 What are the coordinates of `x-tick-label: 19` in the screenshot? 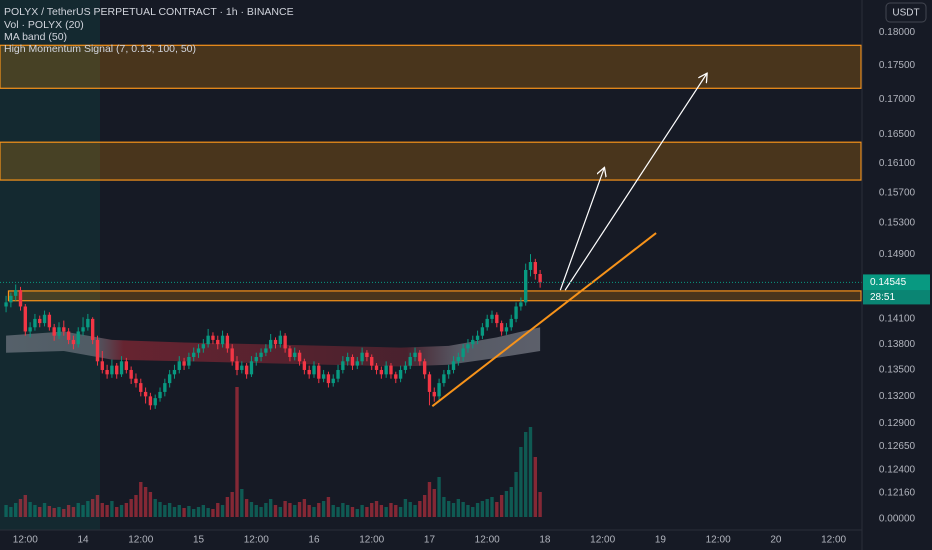 It's located at (661, 540).